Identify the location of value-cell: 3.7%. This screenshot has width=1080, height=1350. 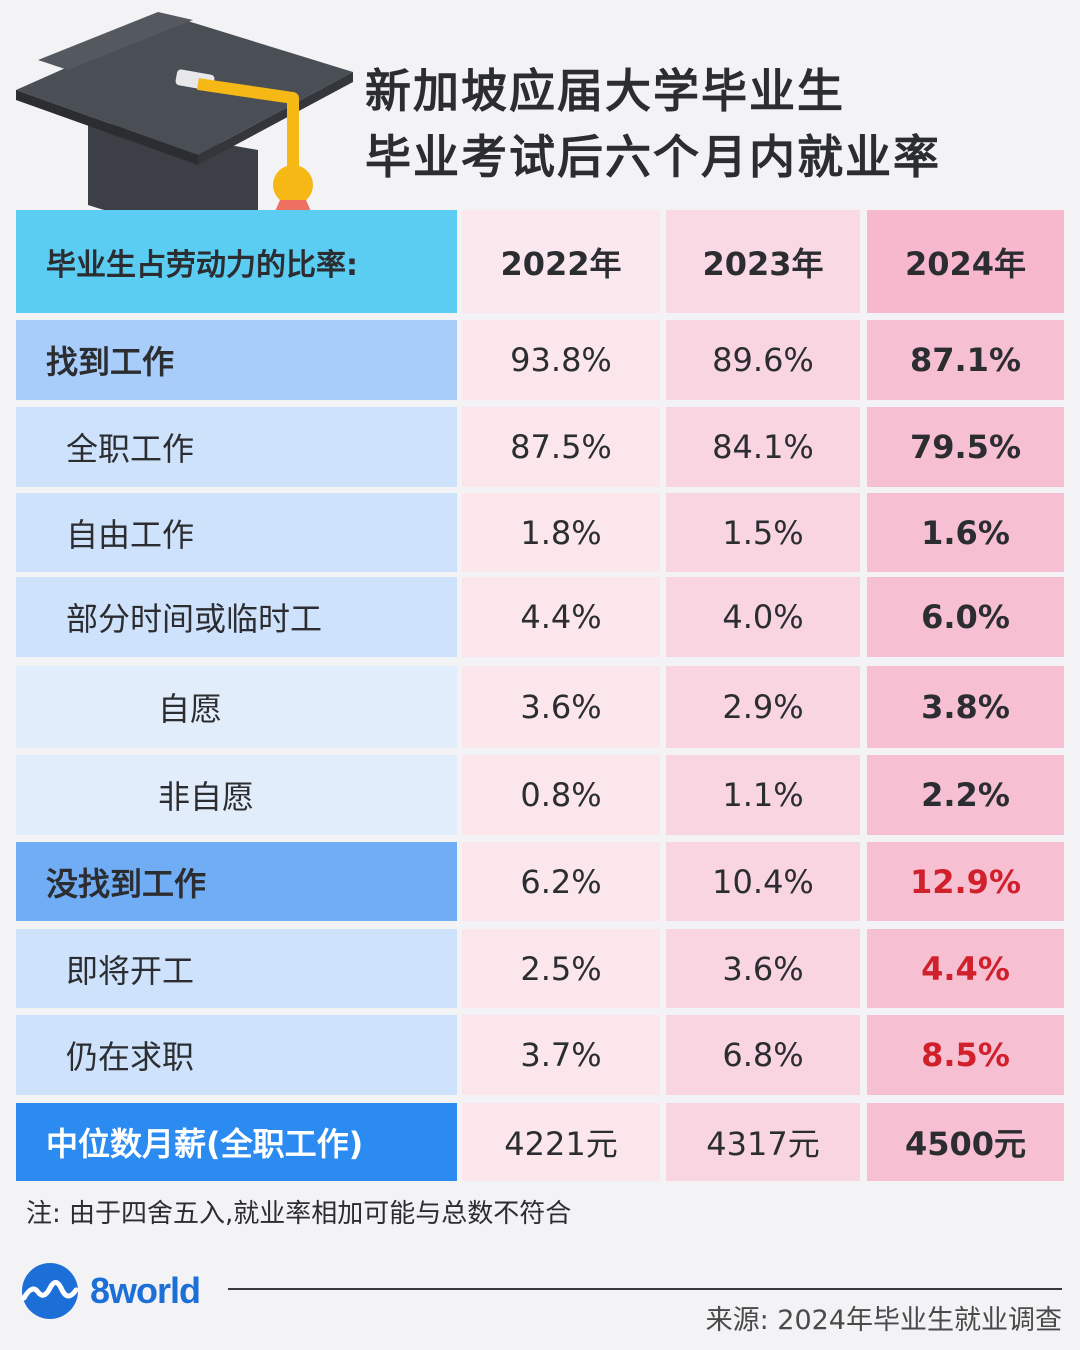
(561, 1055).